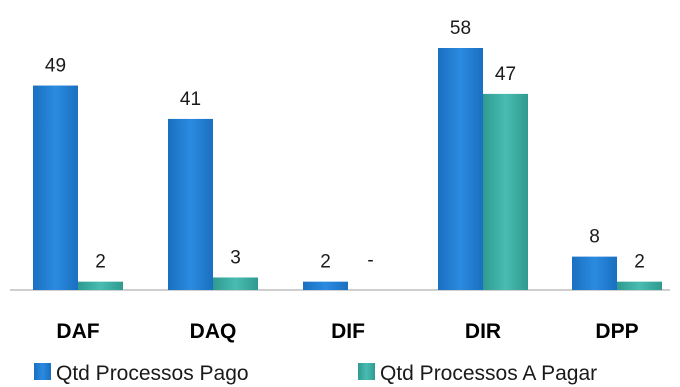 This screenshot has height=387, width=680. Describe the element at coordinates (190, 99) in the screenshot. I see `value-label-pago-daq: 41` at that location.